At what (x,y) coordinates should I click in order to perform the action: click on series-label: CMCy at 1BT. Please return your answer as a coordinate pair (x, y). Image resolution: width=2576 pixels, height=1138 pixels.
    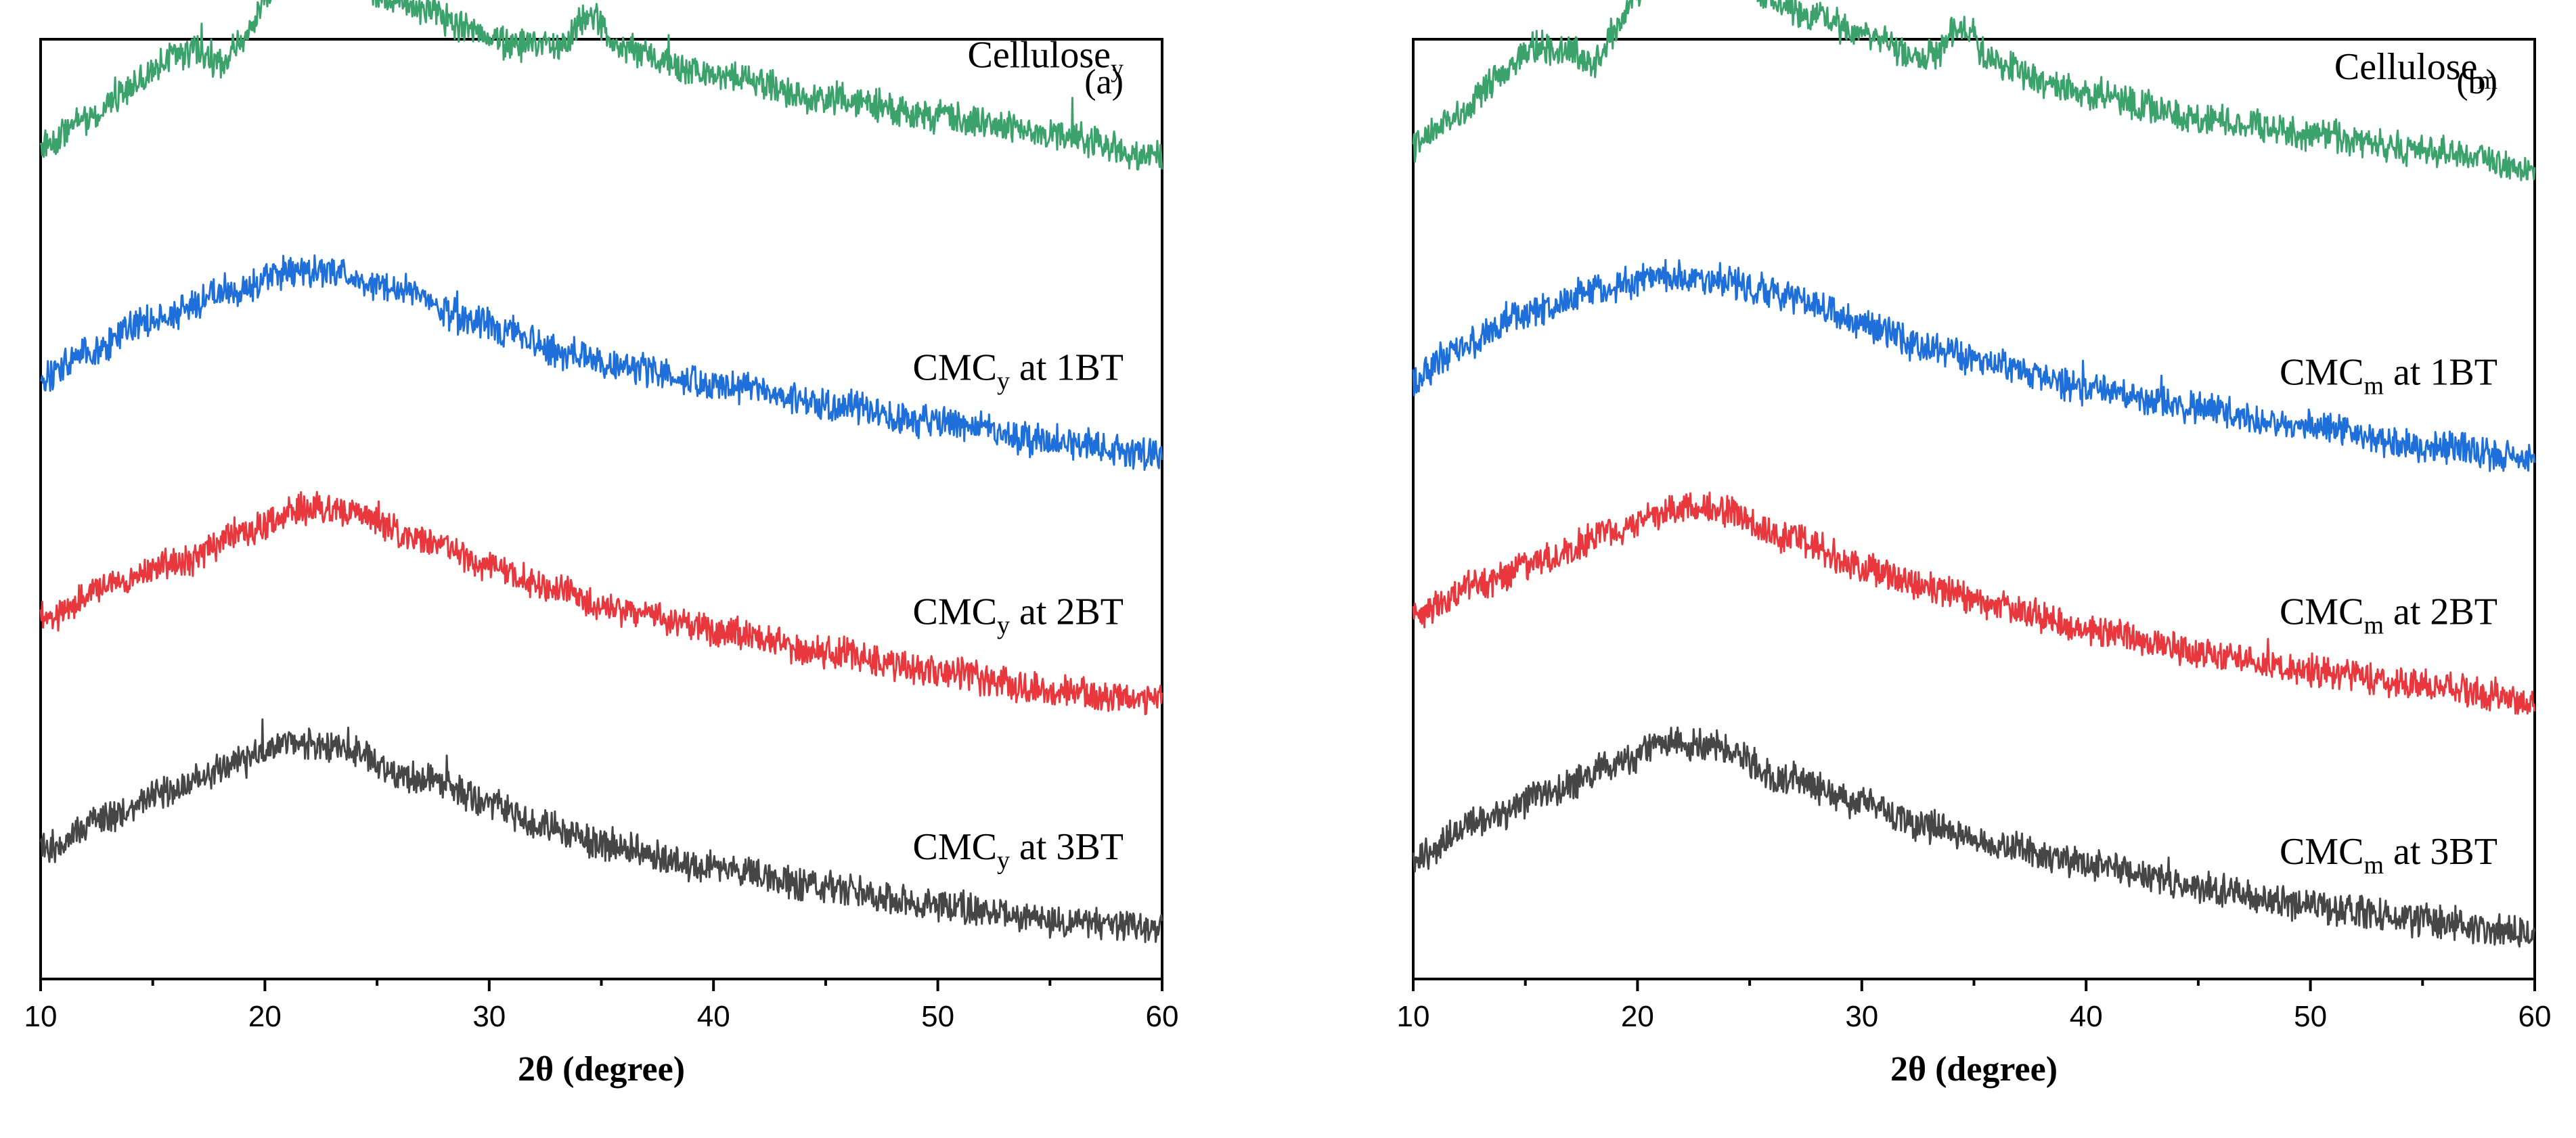
    Looking at the image, I should click on (1018, 372).